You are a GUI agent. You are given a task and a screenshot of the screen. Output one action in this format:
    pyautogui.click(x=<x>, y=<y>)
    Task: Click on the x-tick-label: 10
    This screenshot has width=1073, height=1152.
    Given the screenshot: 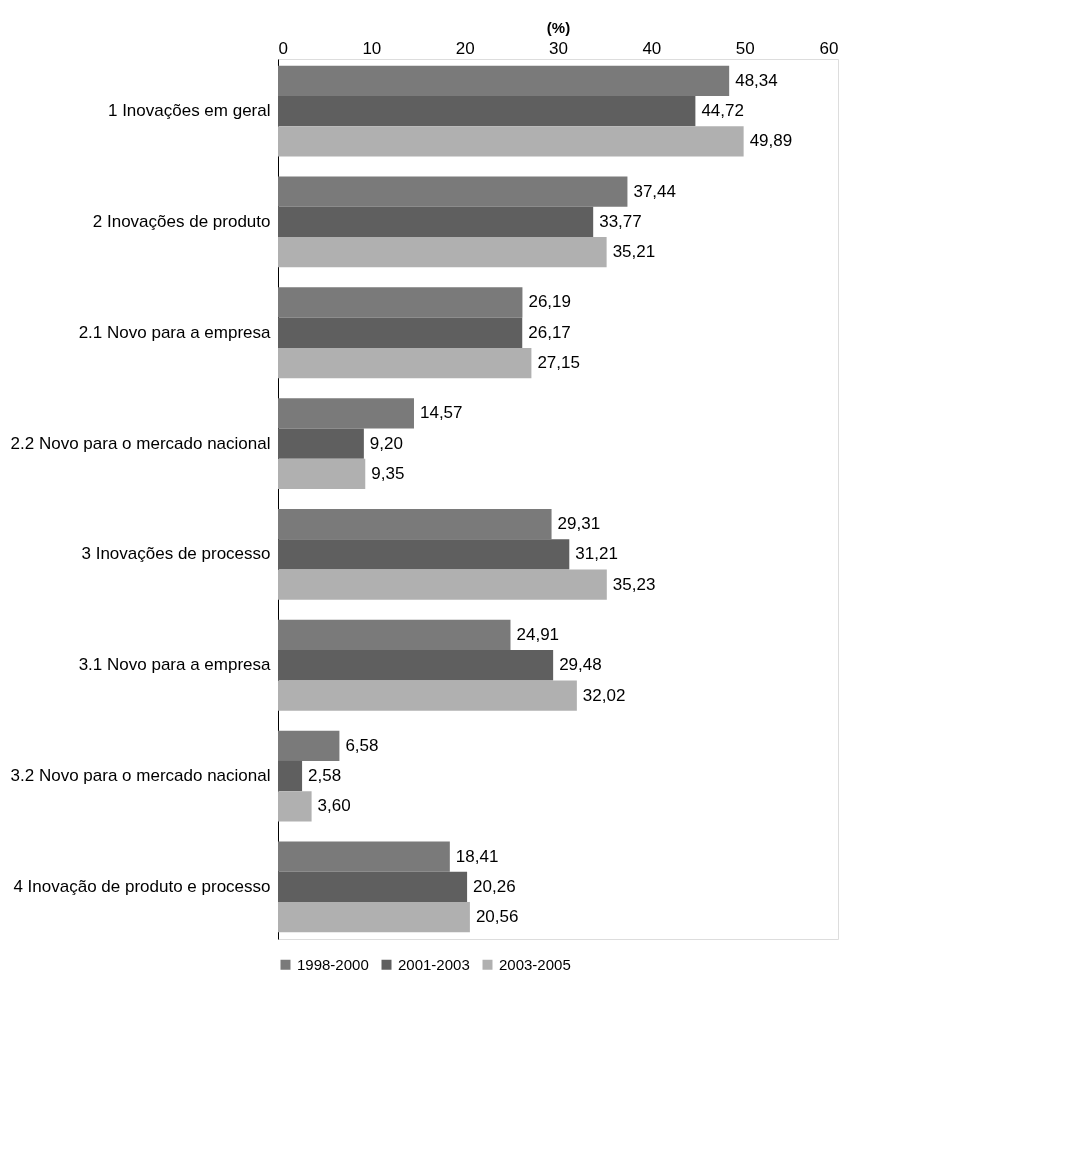 What is the action you would take?
    pyautogui.click(x=372, y=48)
    